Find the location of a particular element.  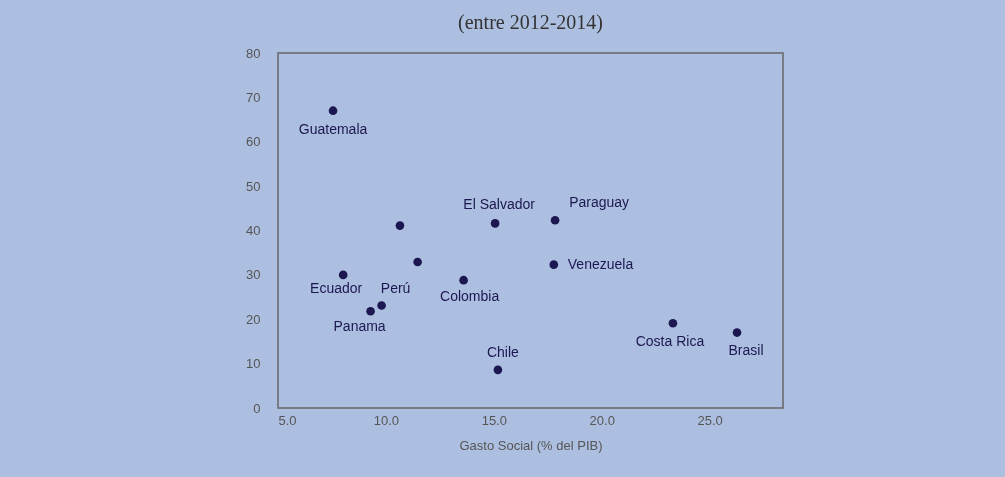

y-tick-label: 30 is located at coordinates (253, 275).